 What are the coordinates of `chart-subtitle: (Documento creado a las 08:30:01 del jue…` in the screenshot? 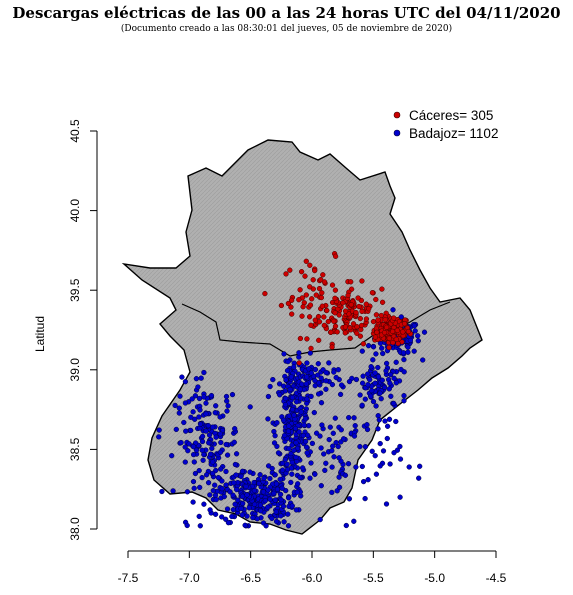 It's located at (286, 29).